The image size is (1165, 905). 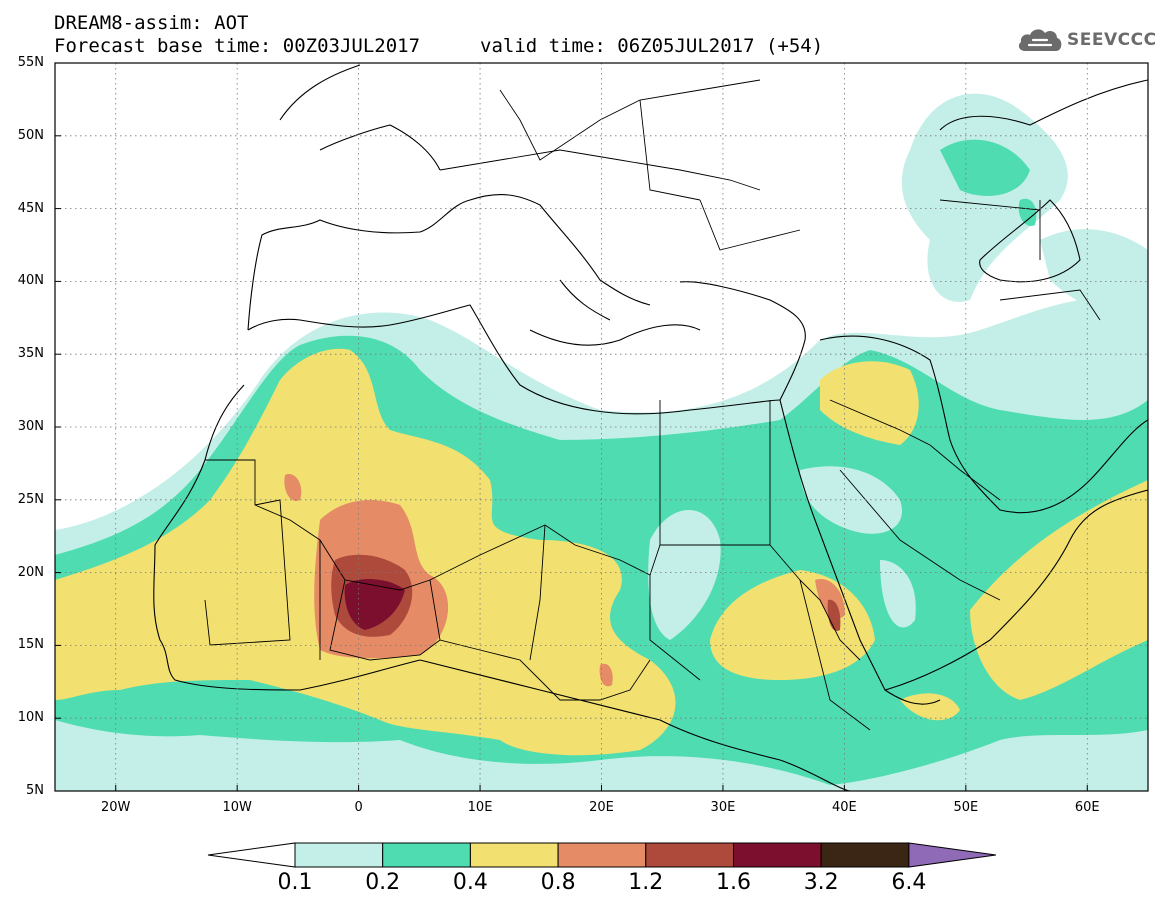 I want to click on lon-label: 0, so click(x=358, y=807).